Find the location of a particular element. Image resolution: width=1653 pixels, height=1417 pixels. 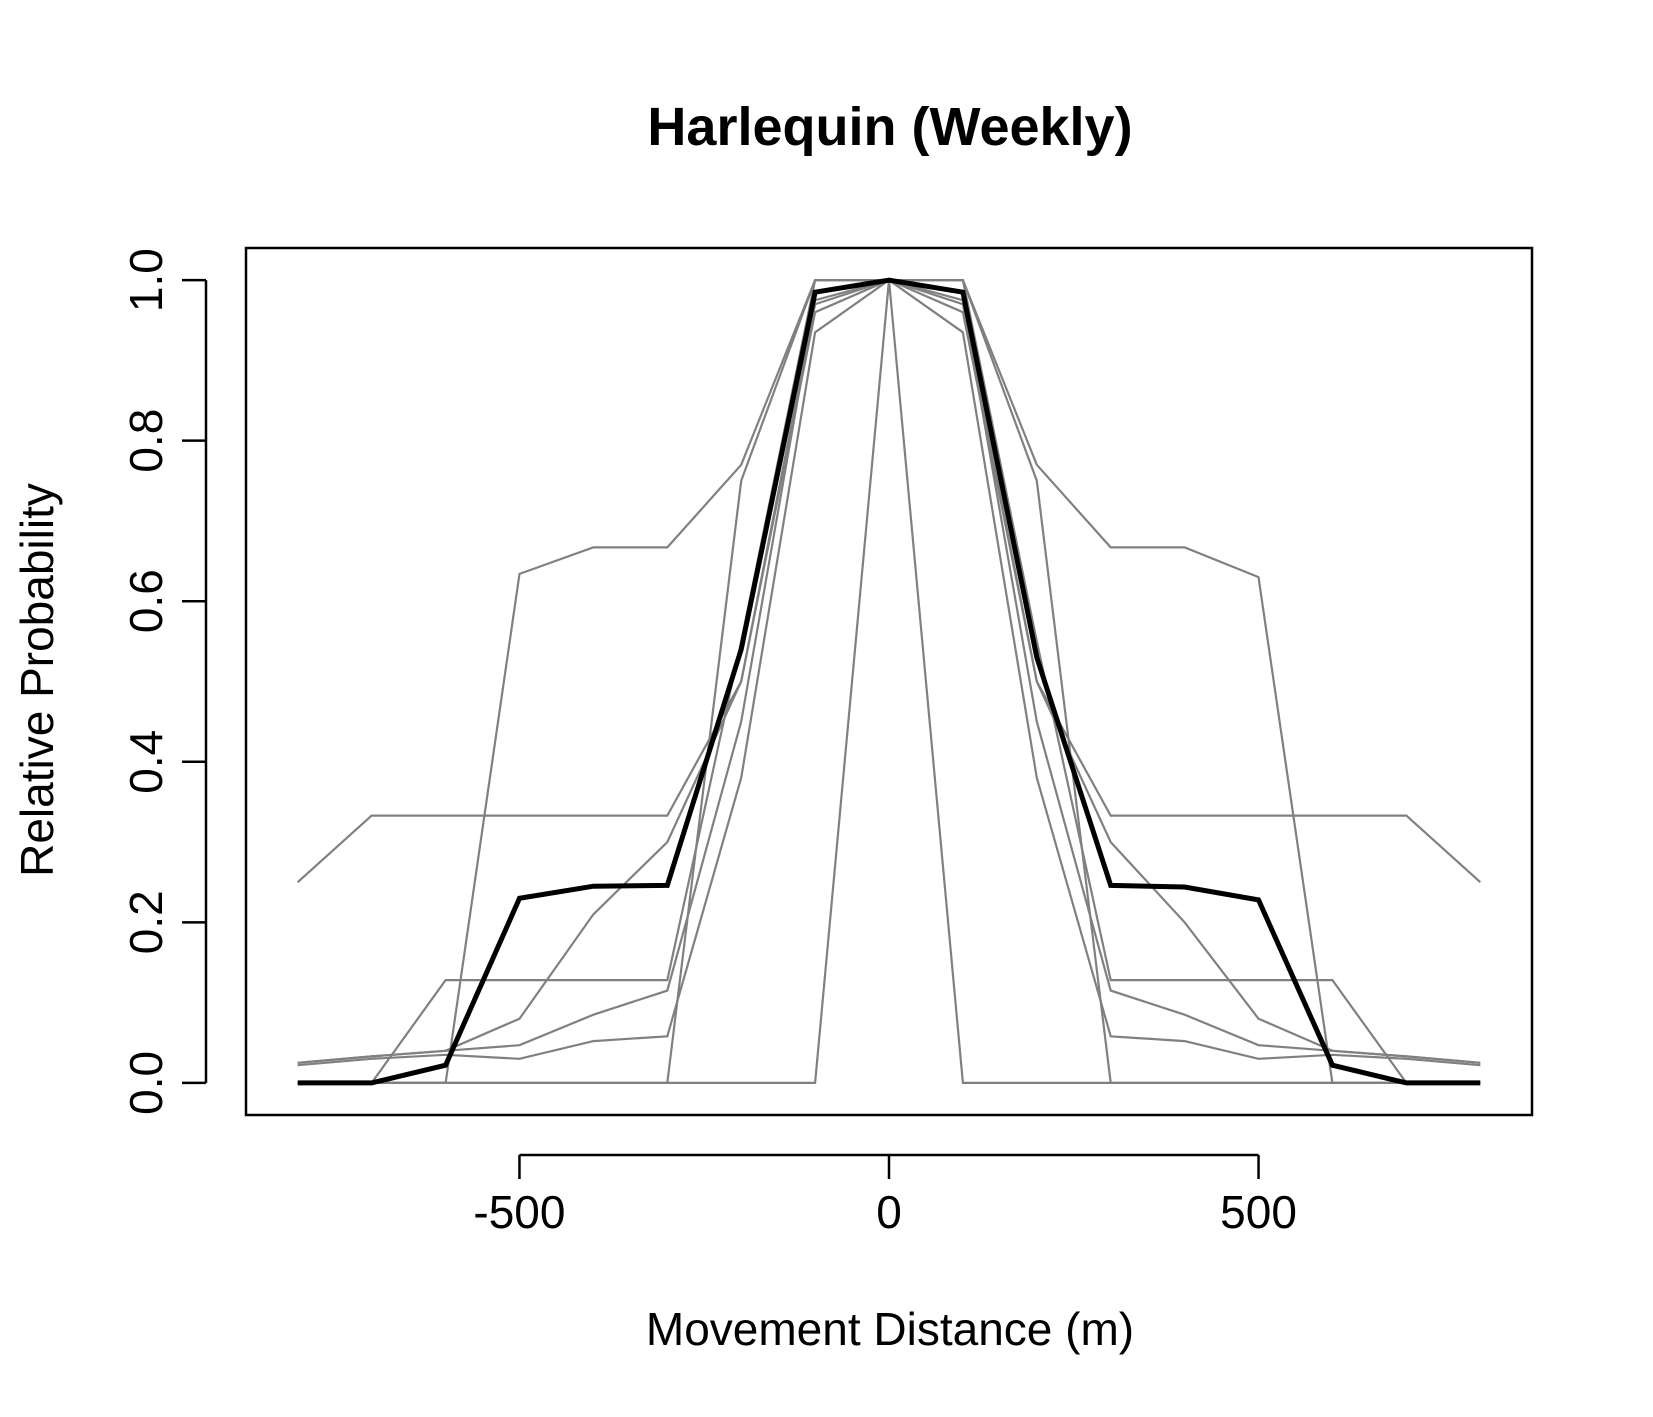

y-tick-label: 0.4 is located at coordinates (146, 762).